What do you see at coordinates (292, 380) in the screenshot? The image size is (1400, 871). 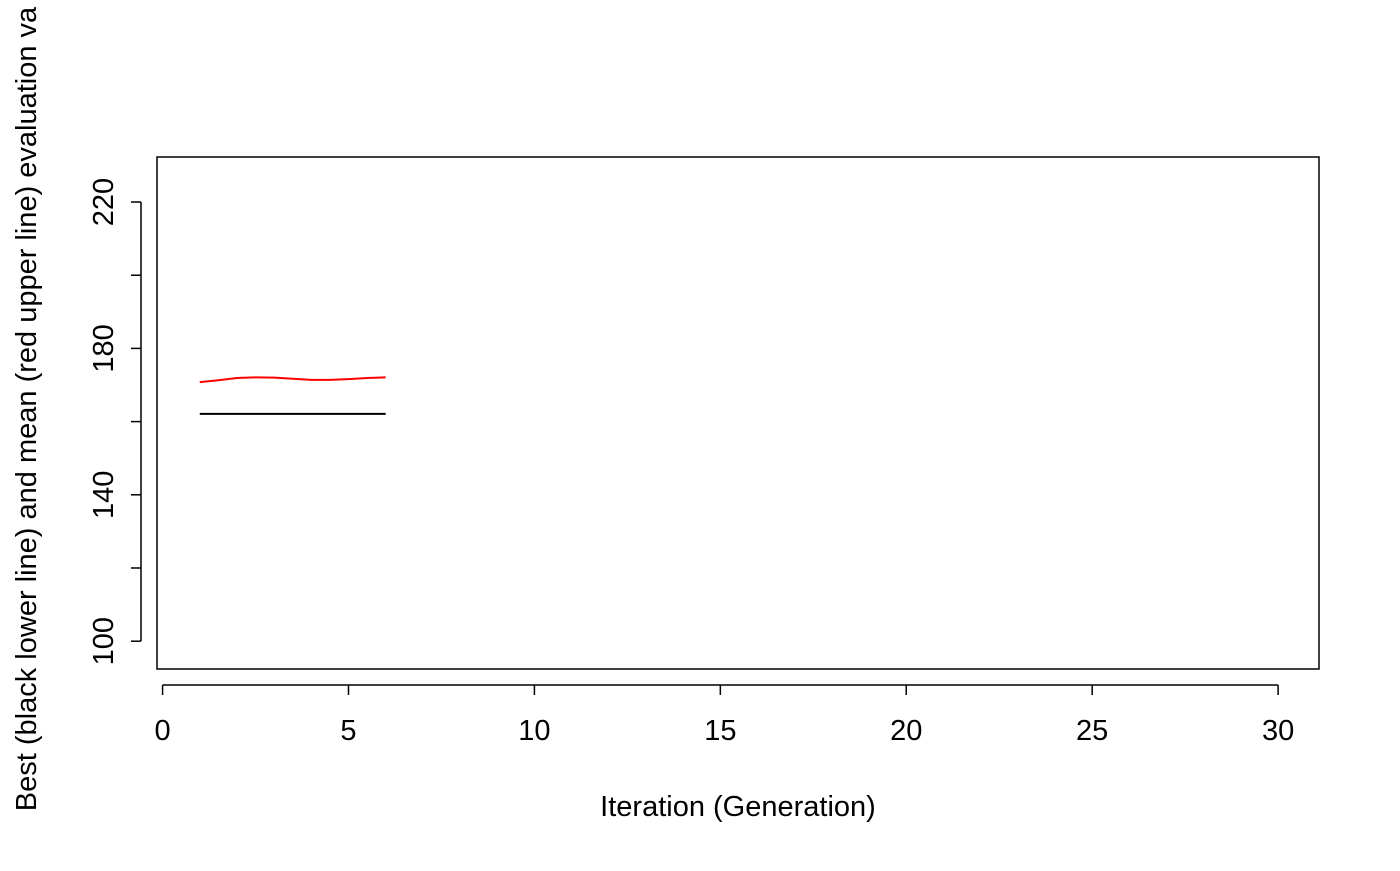 I see `series-line-mean` at bounding box center [292, 380].